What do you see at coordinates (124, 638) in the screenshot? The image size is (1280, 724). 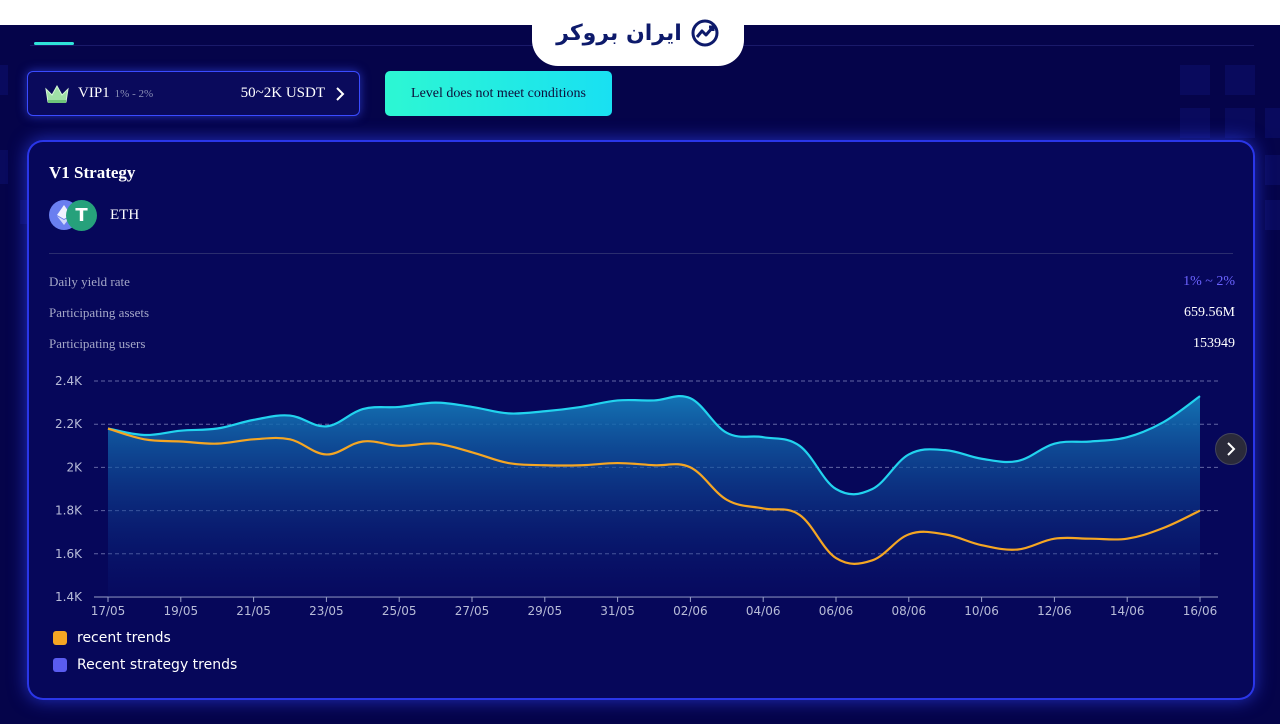 I see `legend-recent-label: recent trends` at bounding box center [124, 638].